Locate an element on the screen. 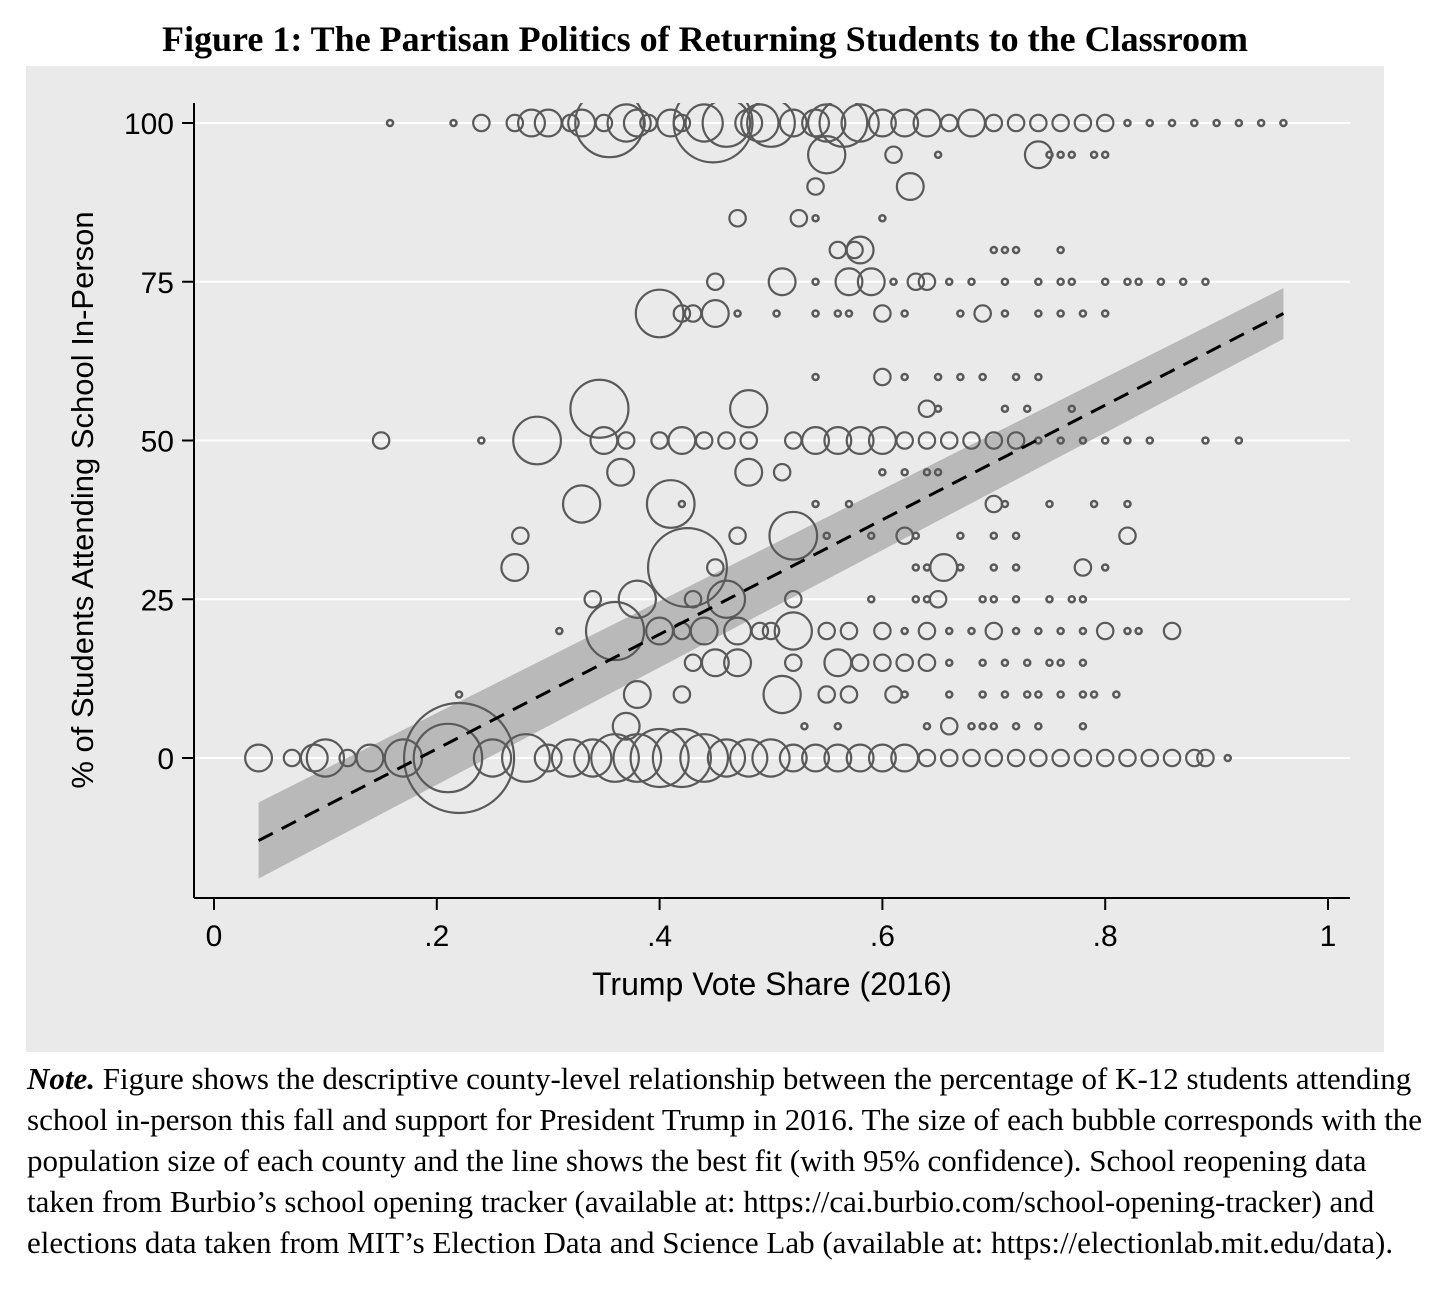  x-tick-label: .4 is located at coordinates (659, 936).